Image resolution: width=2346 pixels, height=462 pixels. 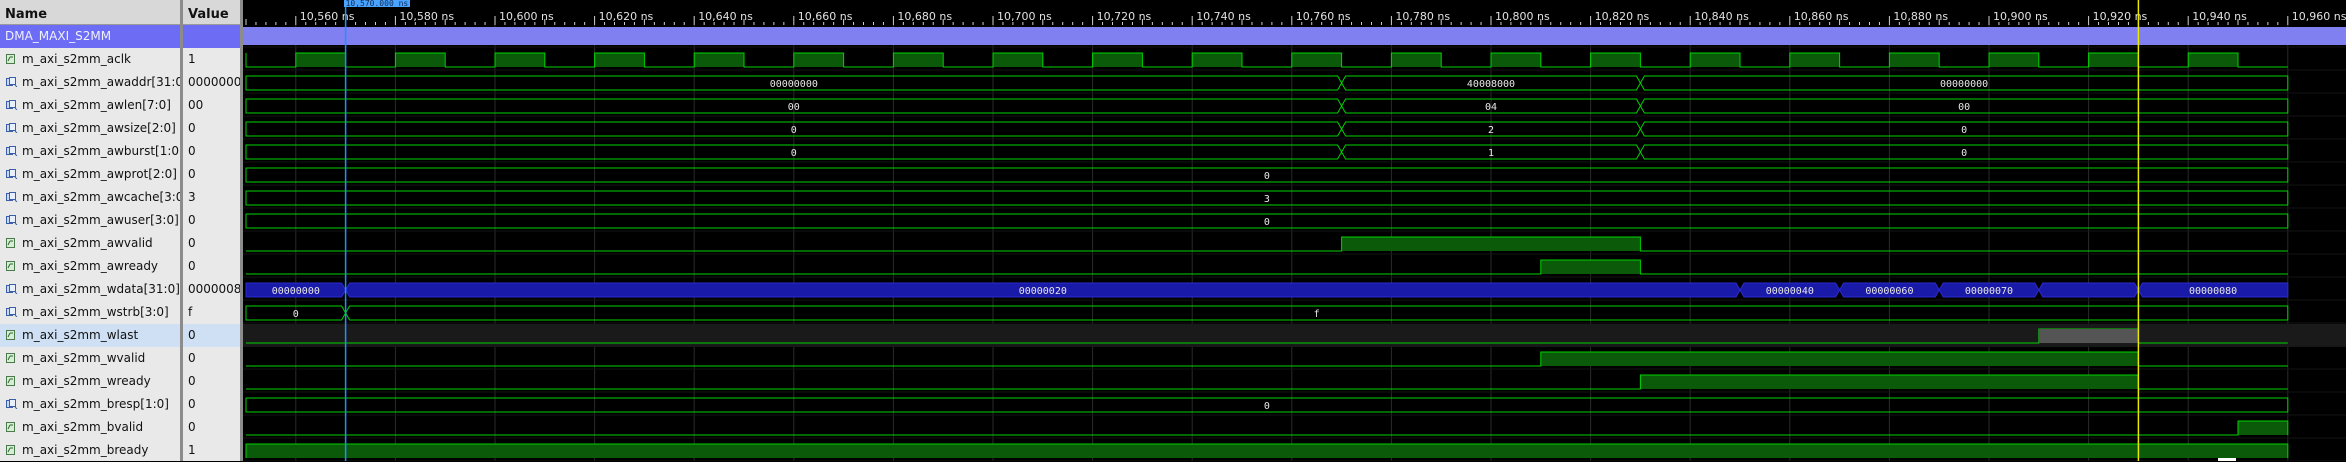 What do you see at coordinates (90, 59) in the screenshot?
I see `signal-row-m-axi-s2mm-aclk: m_axi_s2mm_aclk` at bounding box center [90, 59].